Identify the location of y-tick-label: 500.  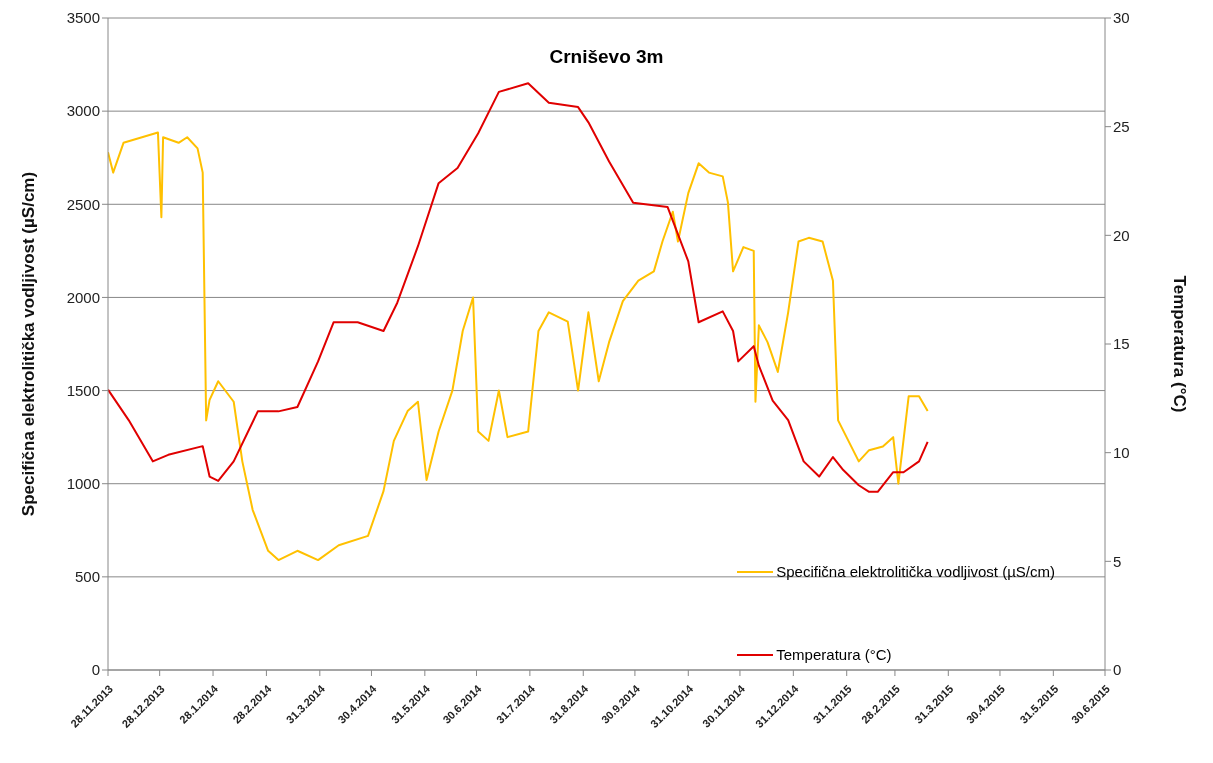
(87, 577).